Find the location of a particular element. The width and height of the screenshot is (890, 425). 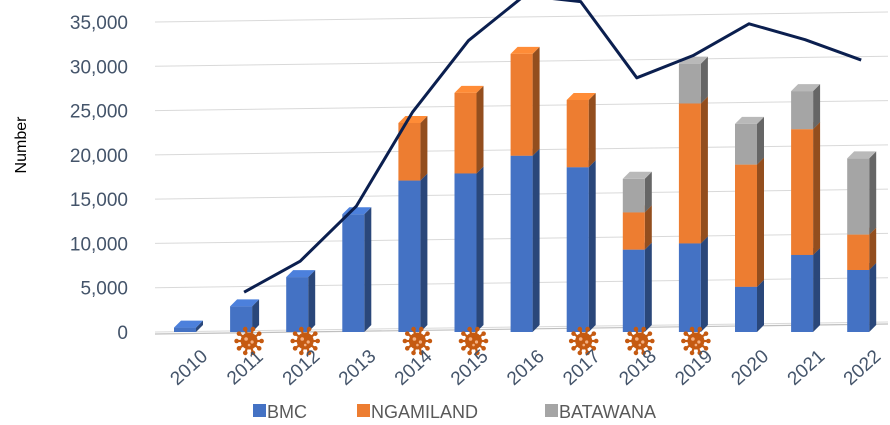

bar-batawana-2022 is located at coordinates (862, 193).